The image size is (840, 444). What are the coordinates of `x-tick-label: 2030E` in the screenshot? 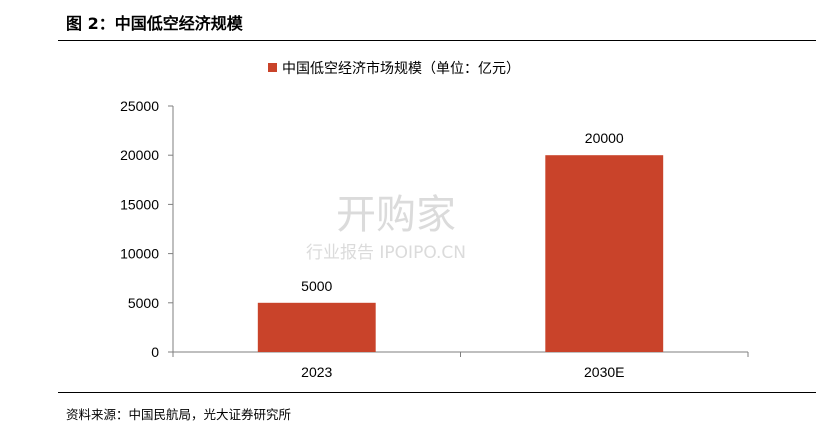 It's located at (604, 372).